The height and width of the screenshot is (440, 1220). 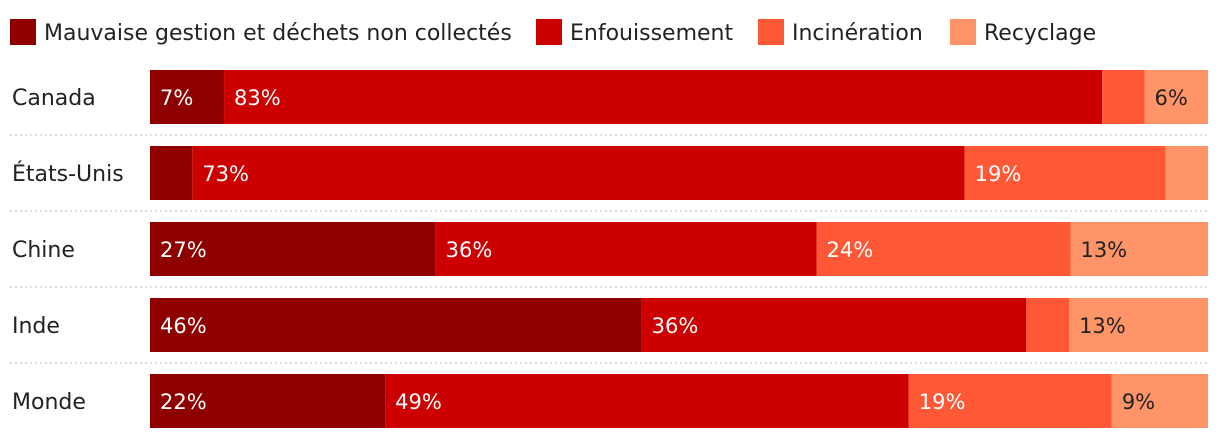 What do you see at coordinates (651, 33) in the screenshot?
I see `legend-label: Enfouissement` at bounding box center [651, 33].